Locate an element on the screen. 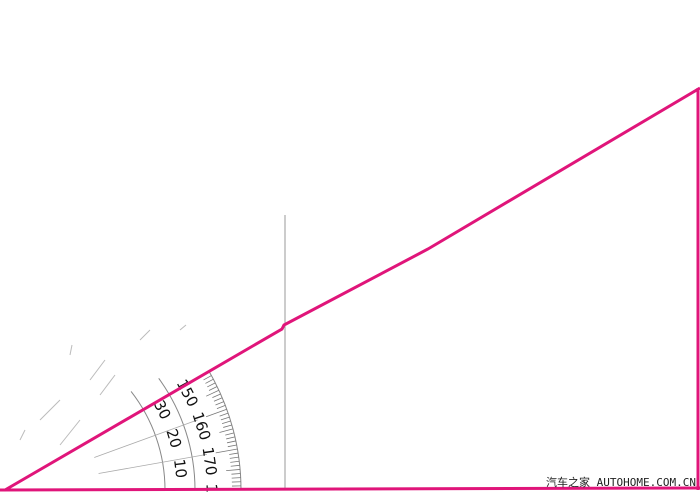 The height and width of the screenshot is (493, 700). base-line is located at coordinates (350, 489).